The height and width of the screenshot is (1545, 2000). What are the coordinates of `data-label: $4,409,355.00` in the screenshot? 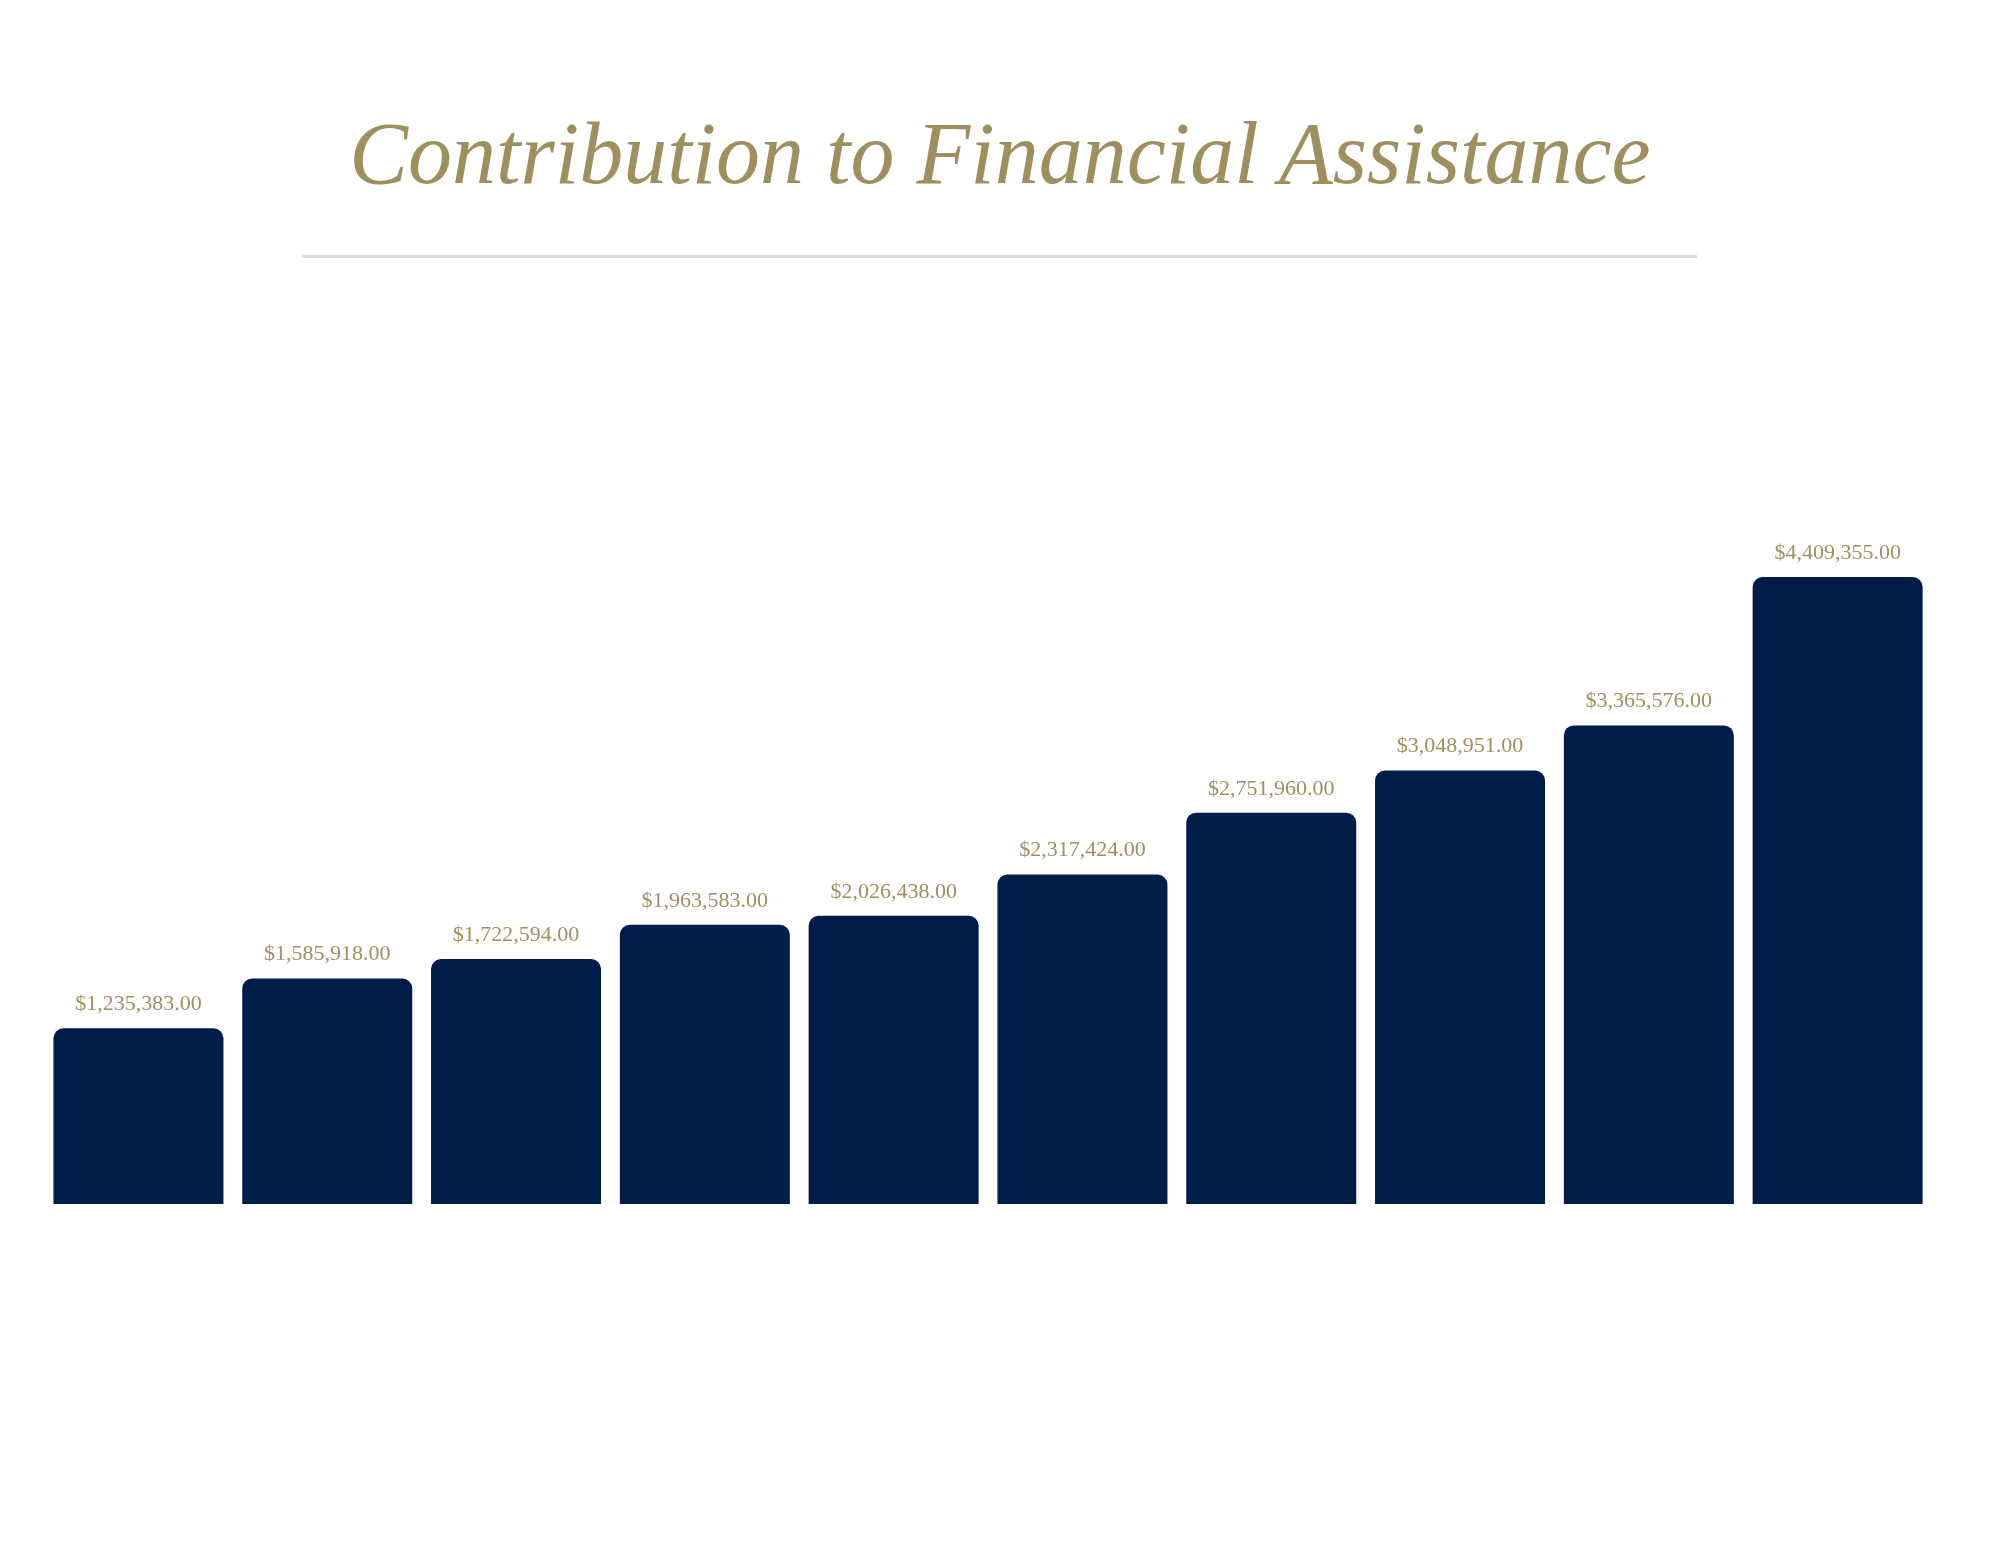 It's located at (1837, 551).